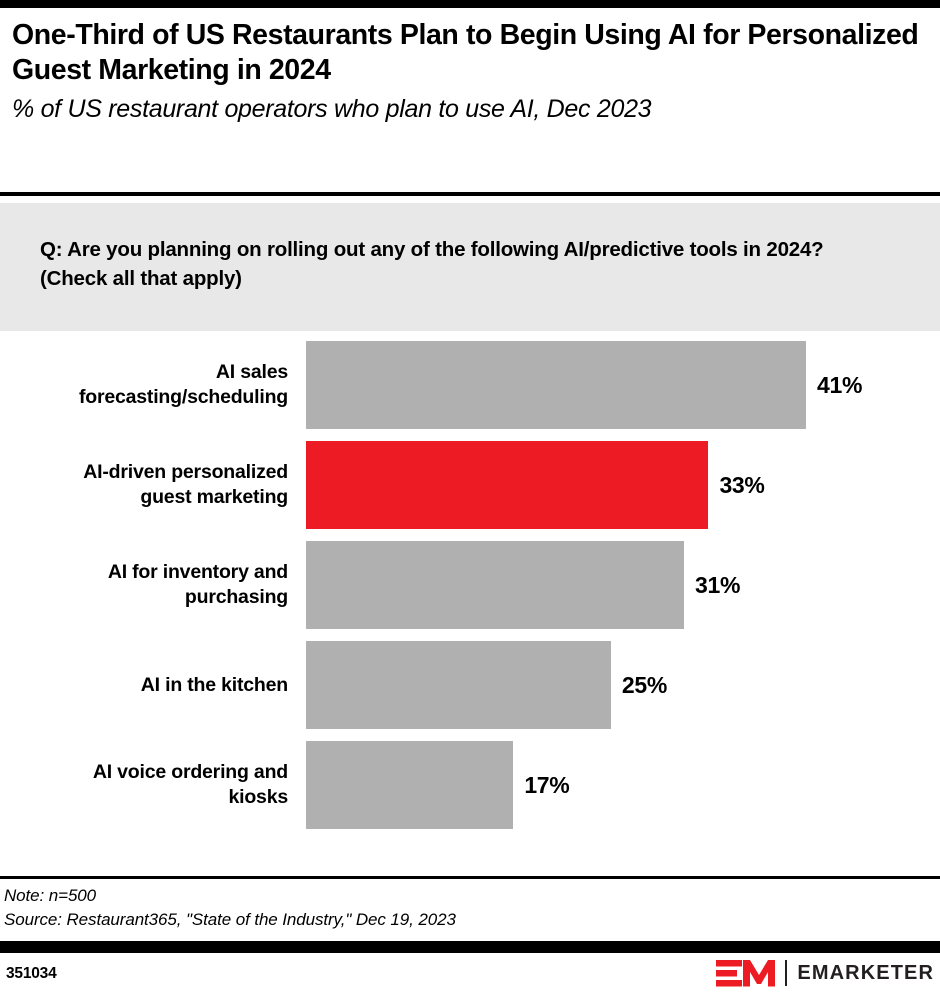 The height and width of the screenshot is (992, 940). I want to click on header-divider, so click(470, 194).